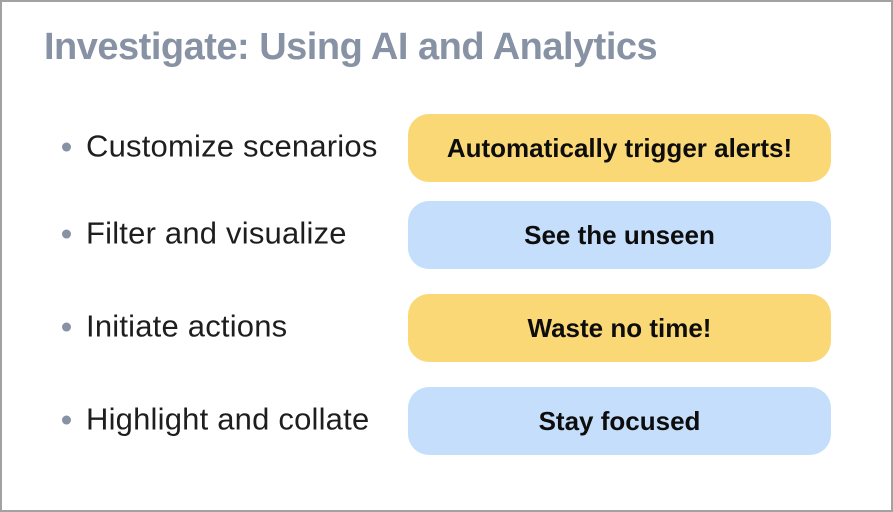 This screenshot has height=512, width=893. I want to click on callout-pill-label: Automatically trigger alerts!, so click(619, 147).